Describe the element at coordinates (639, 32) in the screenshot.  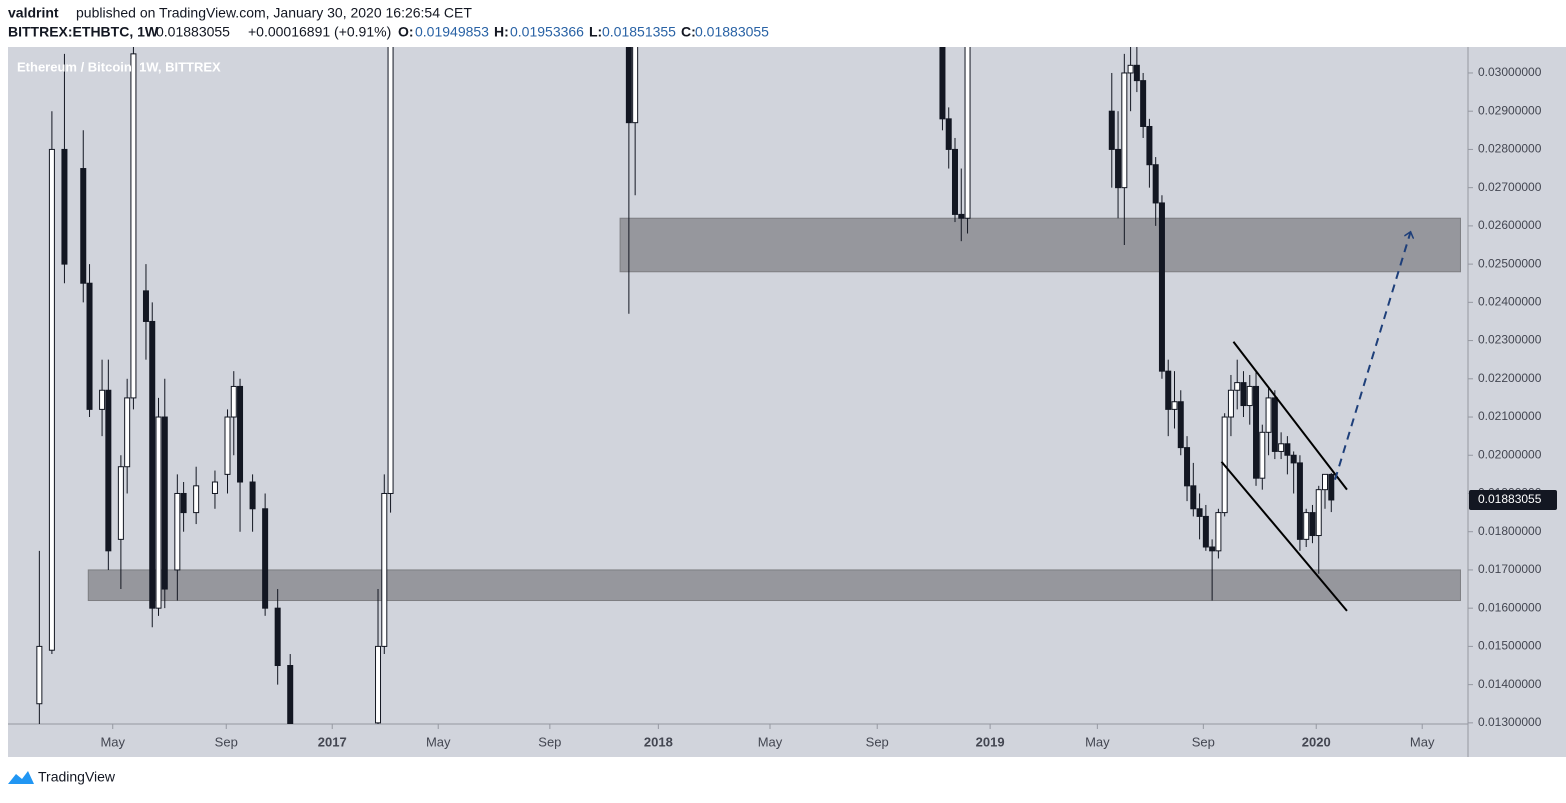
I see `low-value: 0.01851355` at that location.